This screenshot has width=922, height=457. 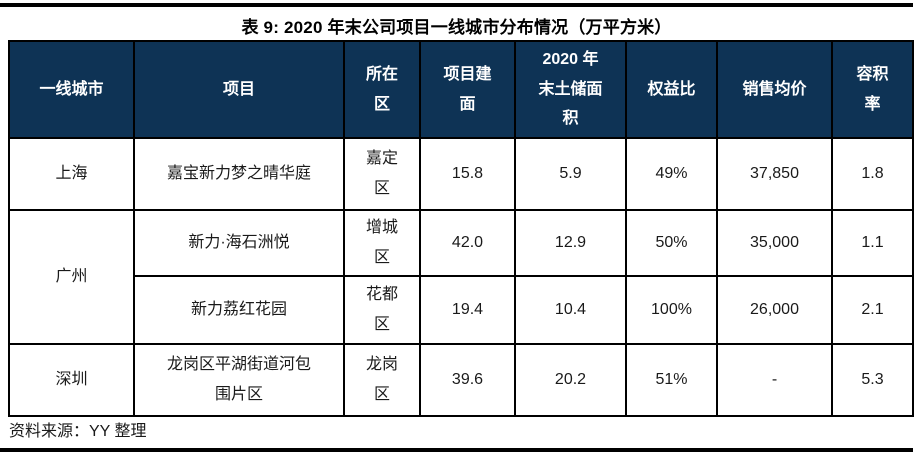 I want to click on source-note: 资料来源：YY 整理, so click(x=78, y=431).